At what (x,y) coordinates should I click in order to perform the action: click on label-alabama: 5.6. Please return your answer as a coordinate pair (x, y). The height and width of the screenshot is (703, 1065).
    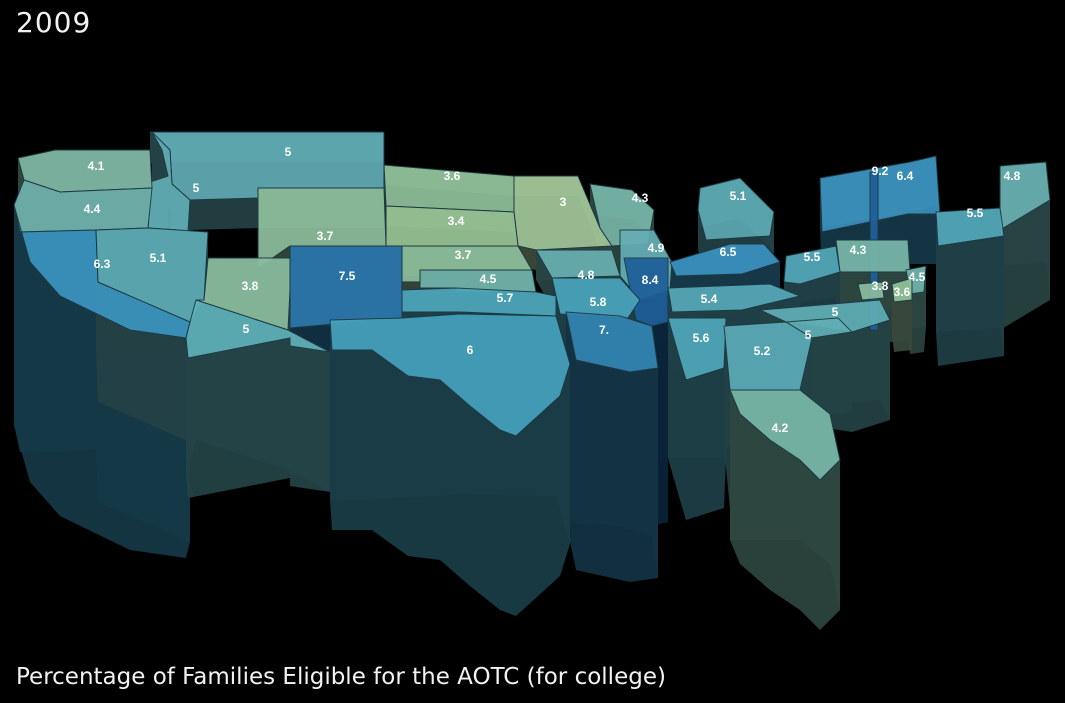
    Looking at the image, I should click on (701, 338).